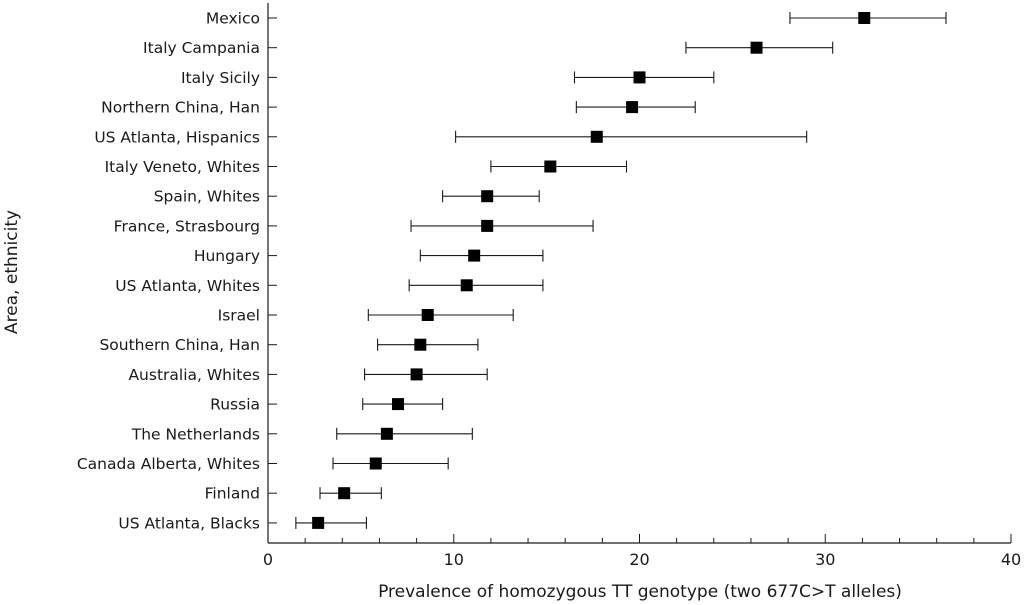  Describe the element at coordinates (235, 405) in the screenshot. I see `category-label: Russia` at that location.